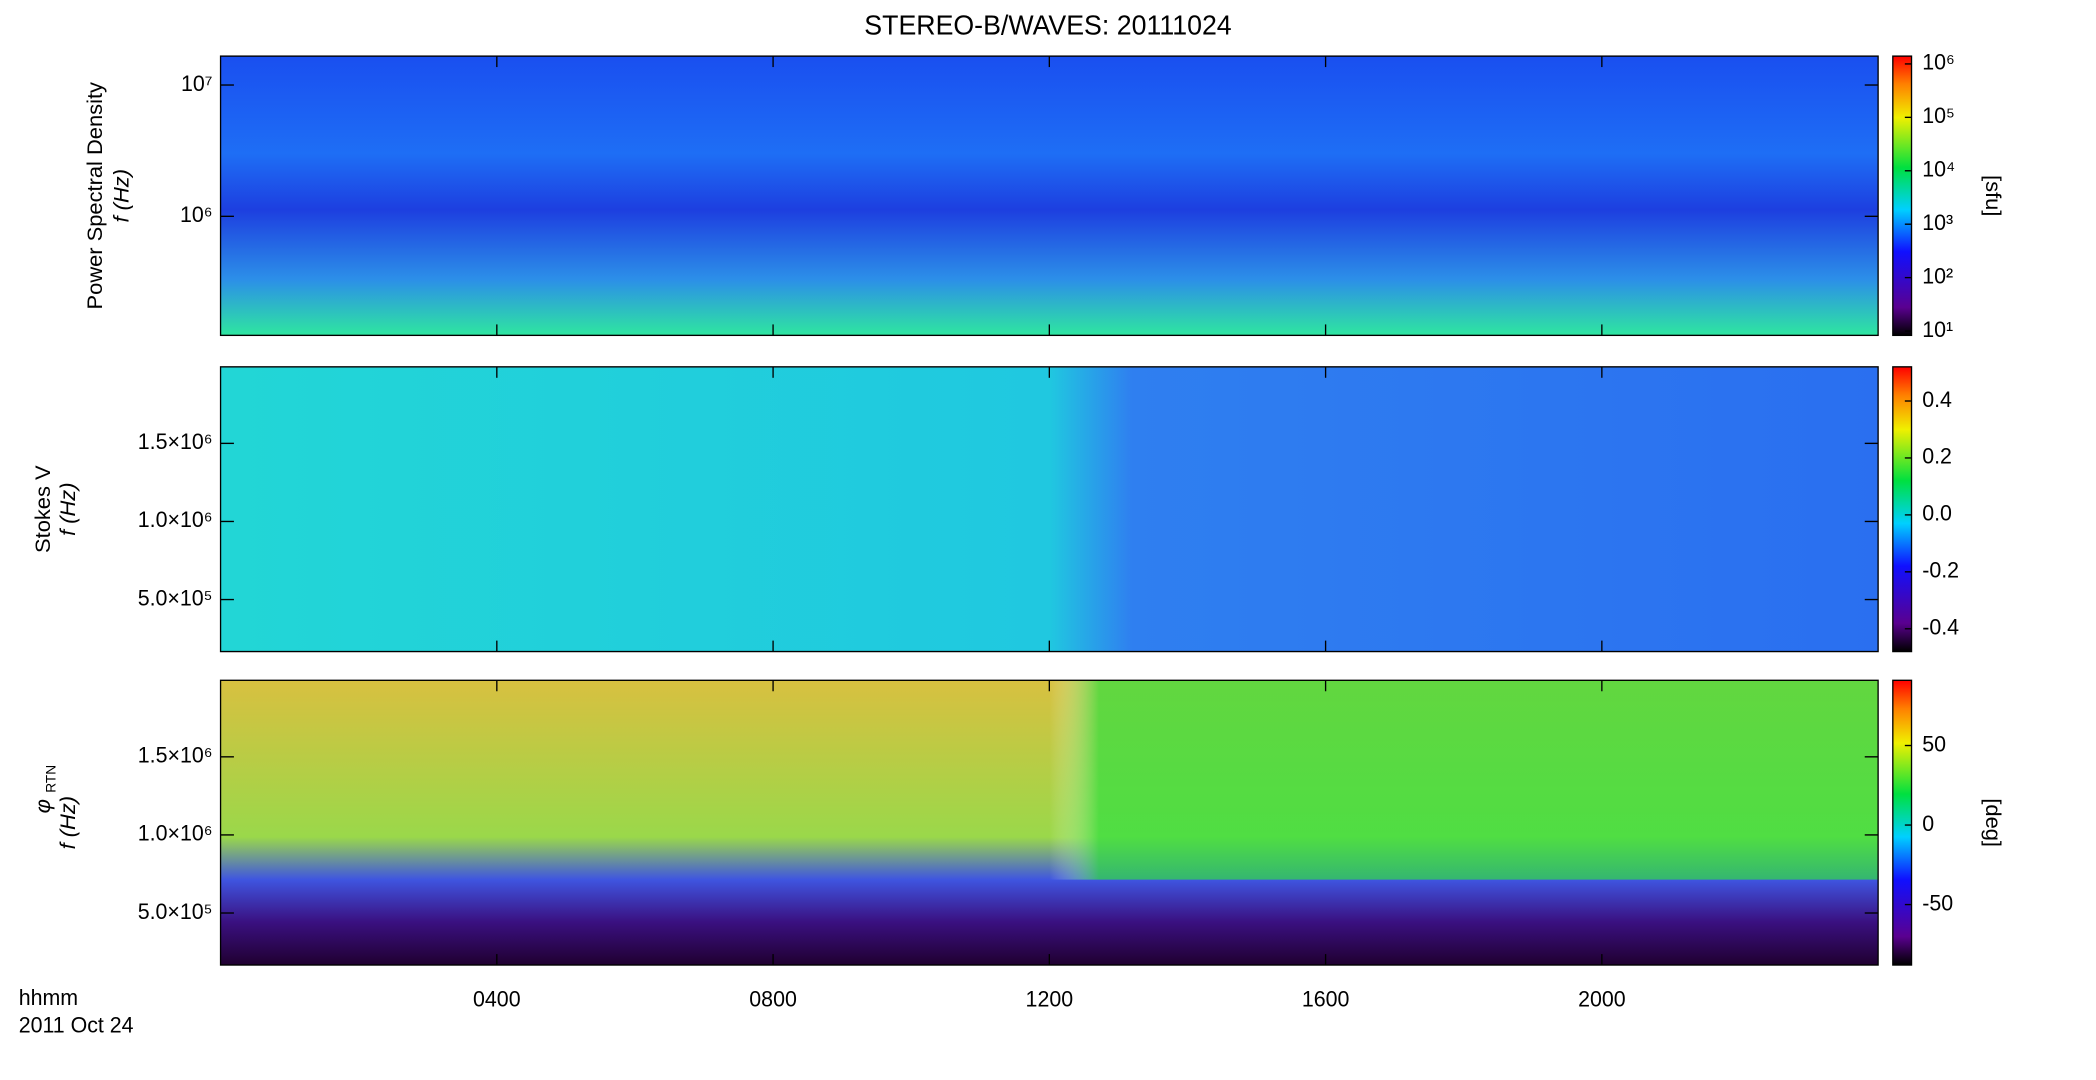  I want to click on y-axis-label: Power Spectral Density, so click(94, 196).